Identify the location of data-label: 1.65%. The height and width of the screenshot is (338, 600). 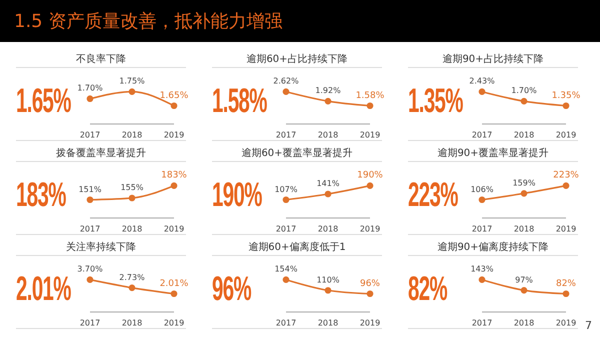
(174, 95).